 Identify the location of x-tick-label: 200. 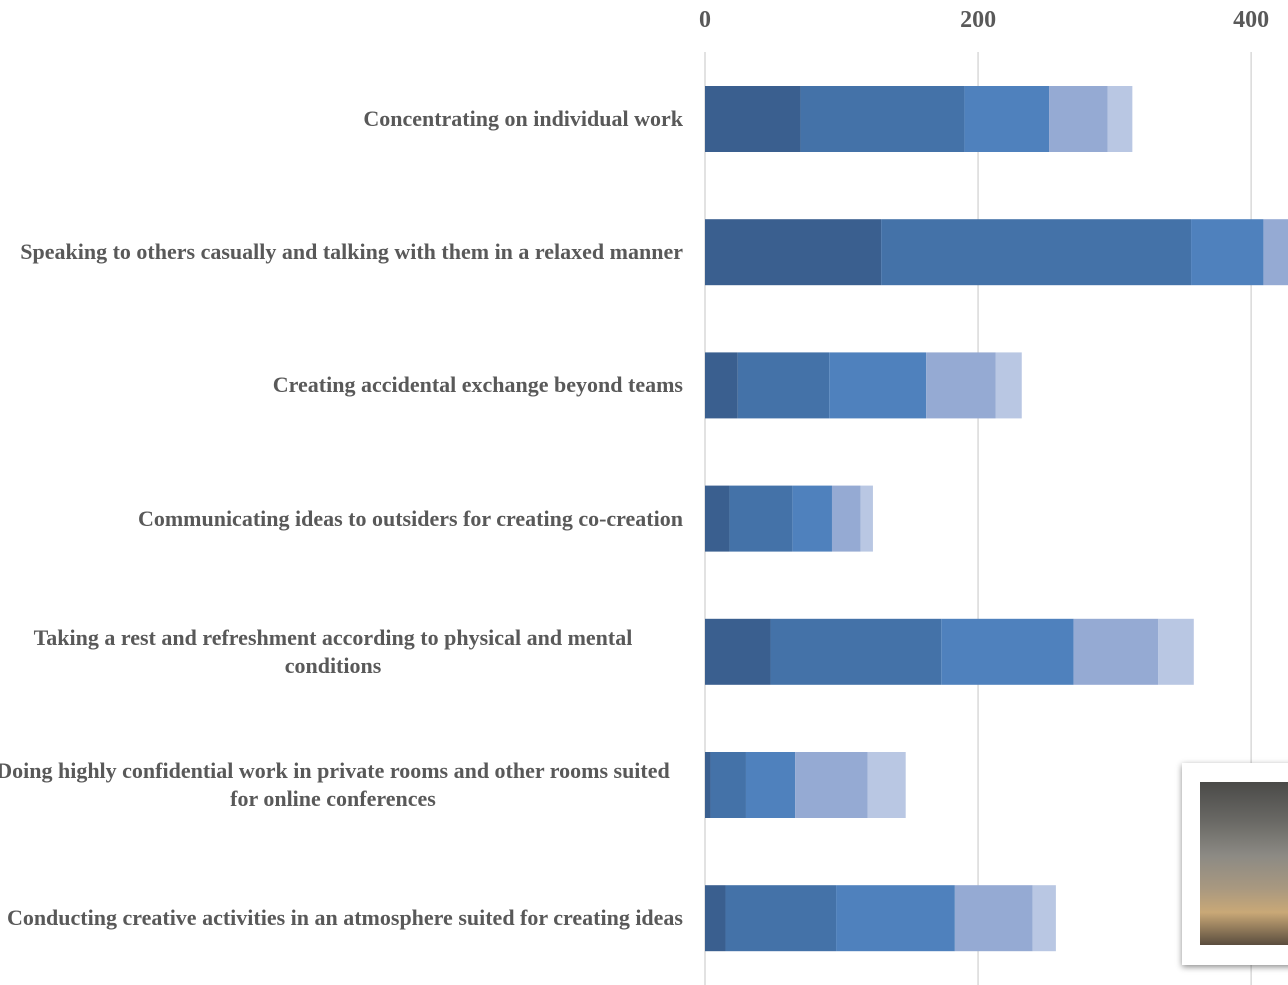
(978, 20).